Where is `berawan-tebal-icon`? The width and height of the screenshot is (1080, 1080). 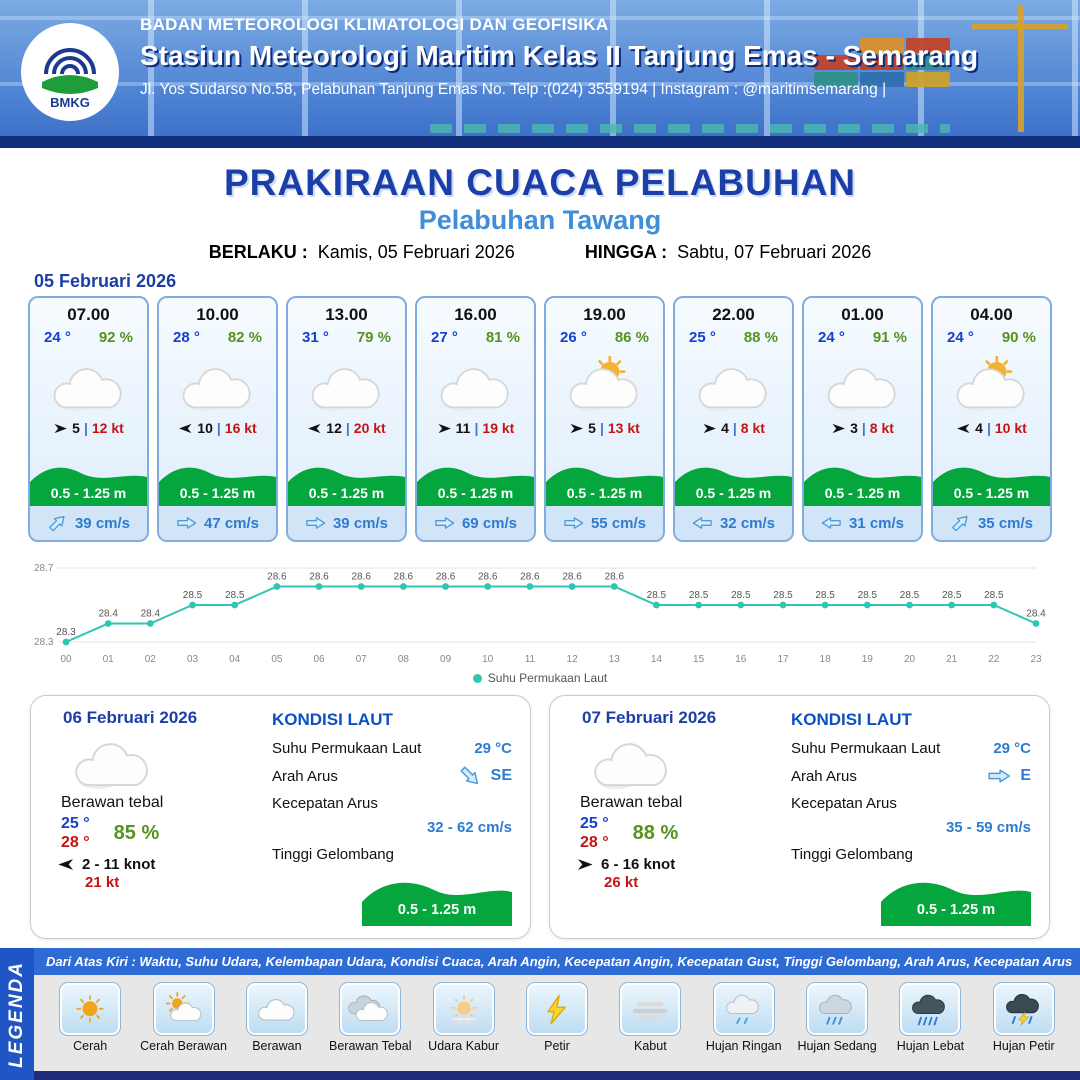 berawan-tebal-icon is located at coordinates (370, 1009).